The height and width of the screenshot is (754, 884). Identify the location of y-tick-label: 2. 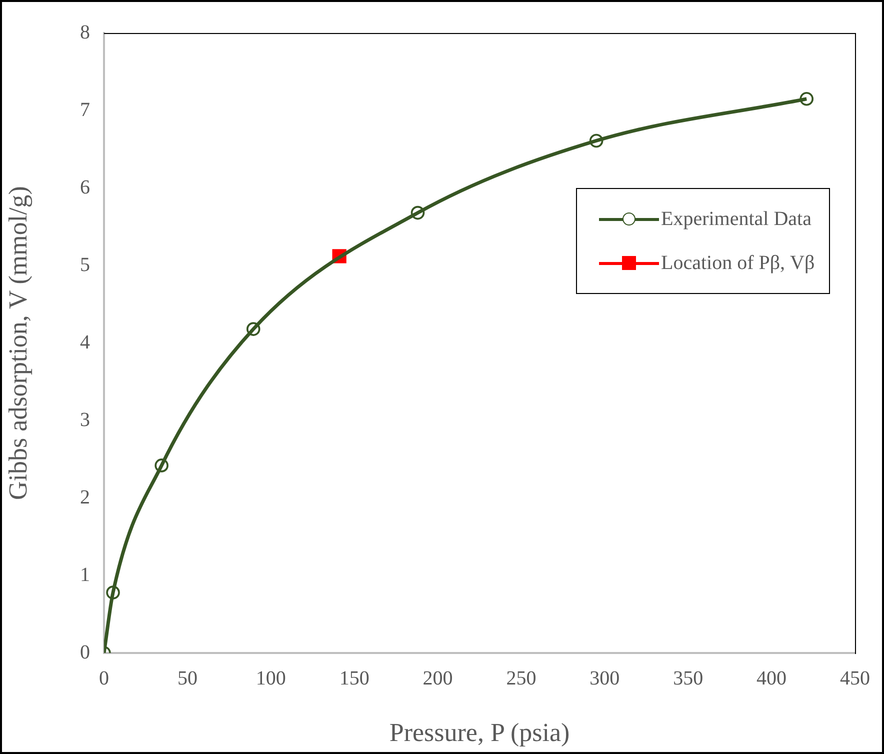
(85, 497).